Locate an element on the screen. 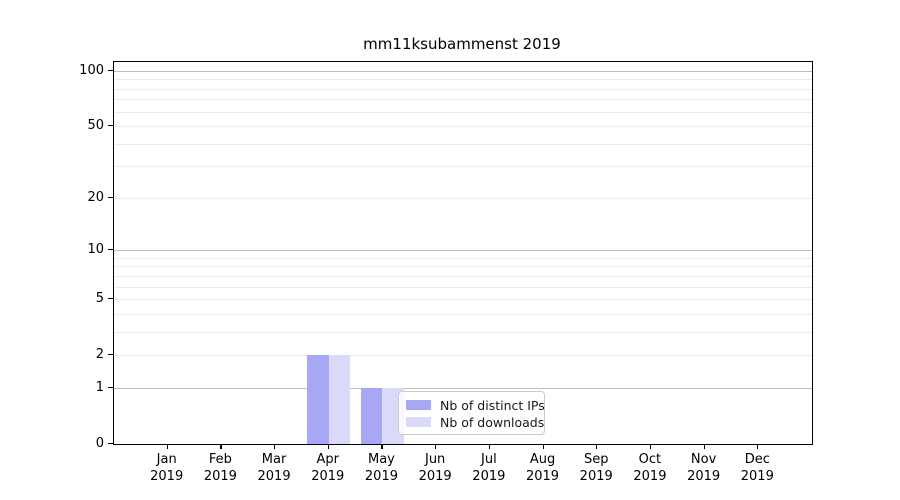 This screenshot has height=500, width=900. x-tick-label: May 2019 is located at coordinates (381, 468).